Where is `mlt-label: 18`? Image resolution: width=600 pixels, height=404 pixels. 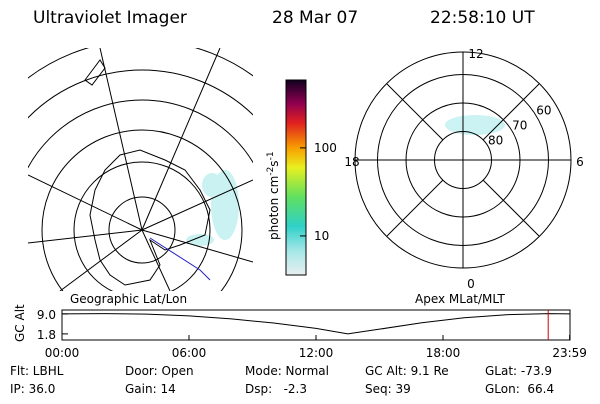 mlt-label: 18 is located at coordinates (351, 162).